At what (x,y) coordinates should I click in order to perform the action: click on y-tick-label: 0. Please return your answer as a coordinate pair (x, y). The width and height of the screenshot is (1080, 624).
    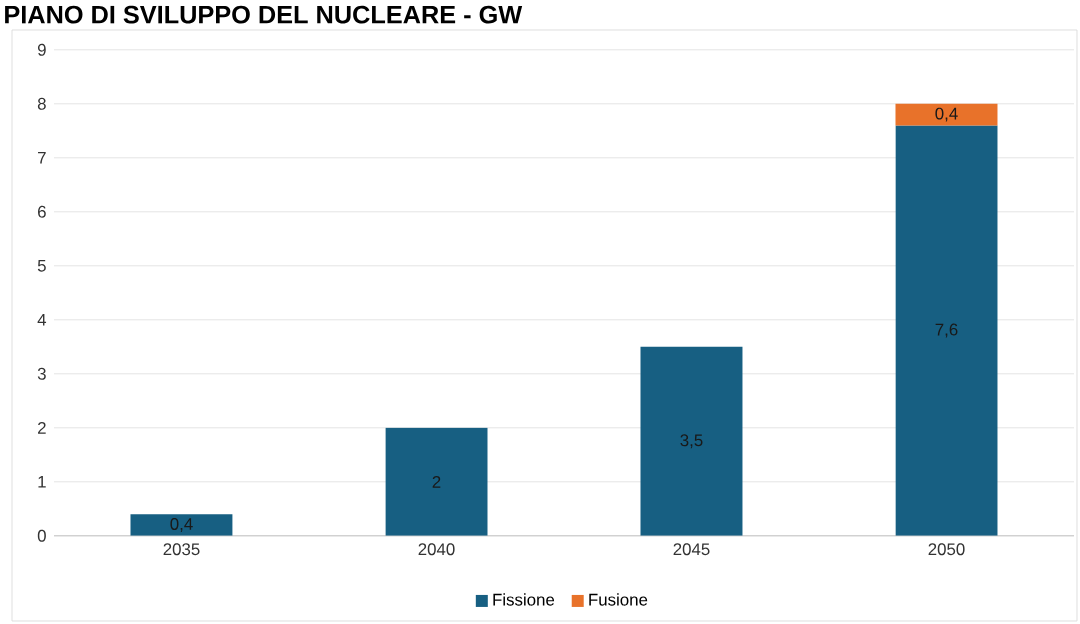
    Looking at the image, I should click on (41, 535).